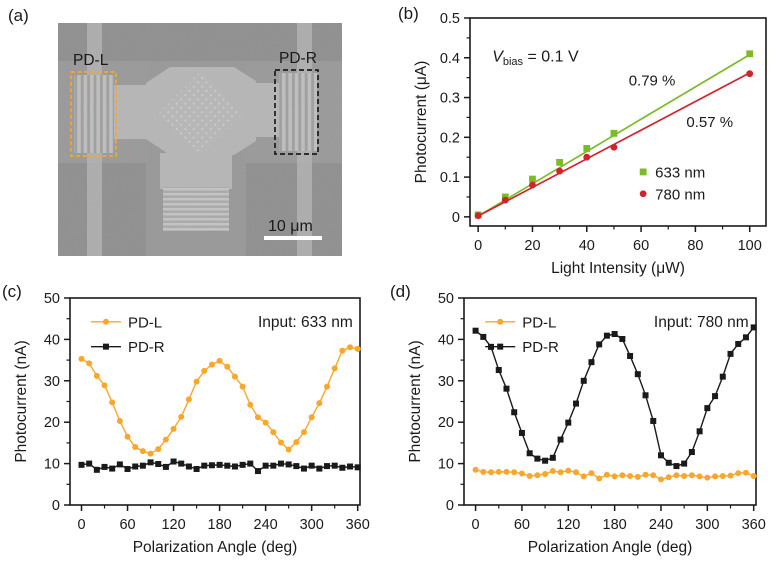 This screenshot has width=780, height=569. I want to click on legend-label: PD-R, so click(146, 347).